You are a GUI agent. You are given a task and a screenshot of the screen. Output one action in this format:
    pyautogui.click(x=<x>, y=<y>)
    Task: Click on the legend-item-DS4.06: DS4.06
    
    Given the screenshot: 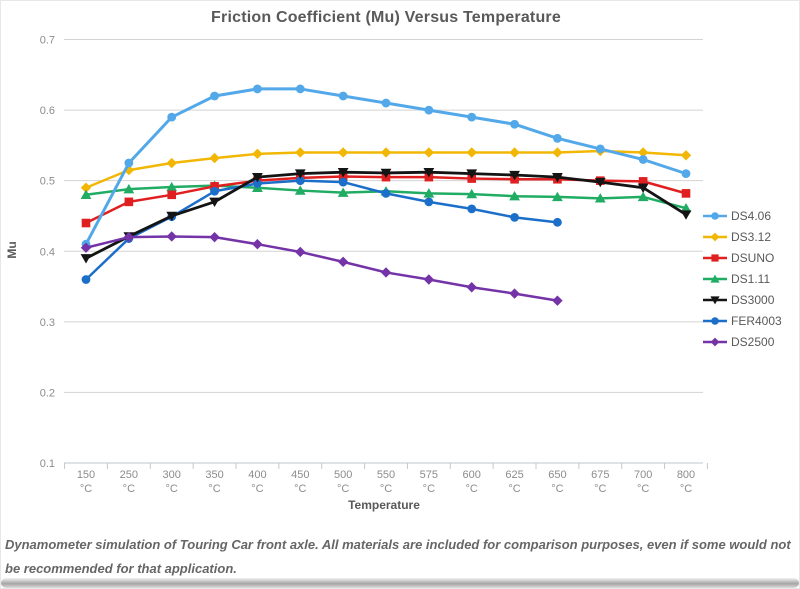 What is the action you would take?
    pyautogui.click(x=742, y=215)
    